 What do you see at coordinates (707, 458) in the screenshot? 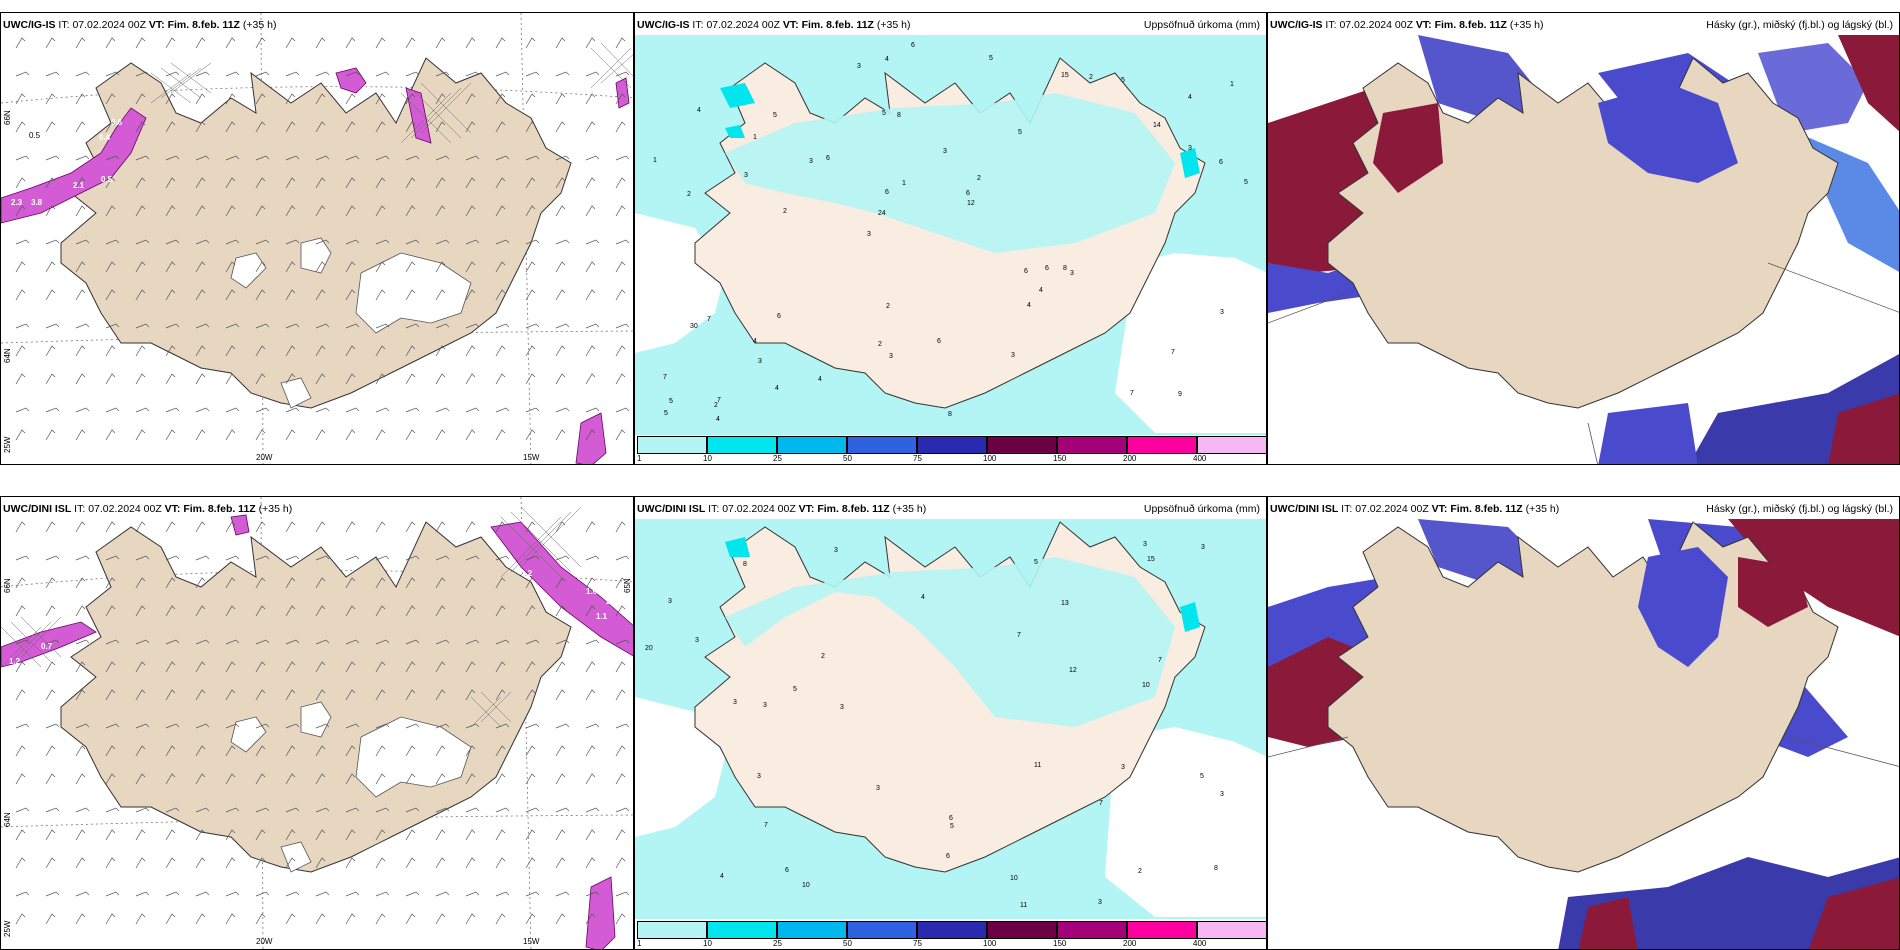
I see `colorbar-label: 10` at bounding box center [707, 458].